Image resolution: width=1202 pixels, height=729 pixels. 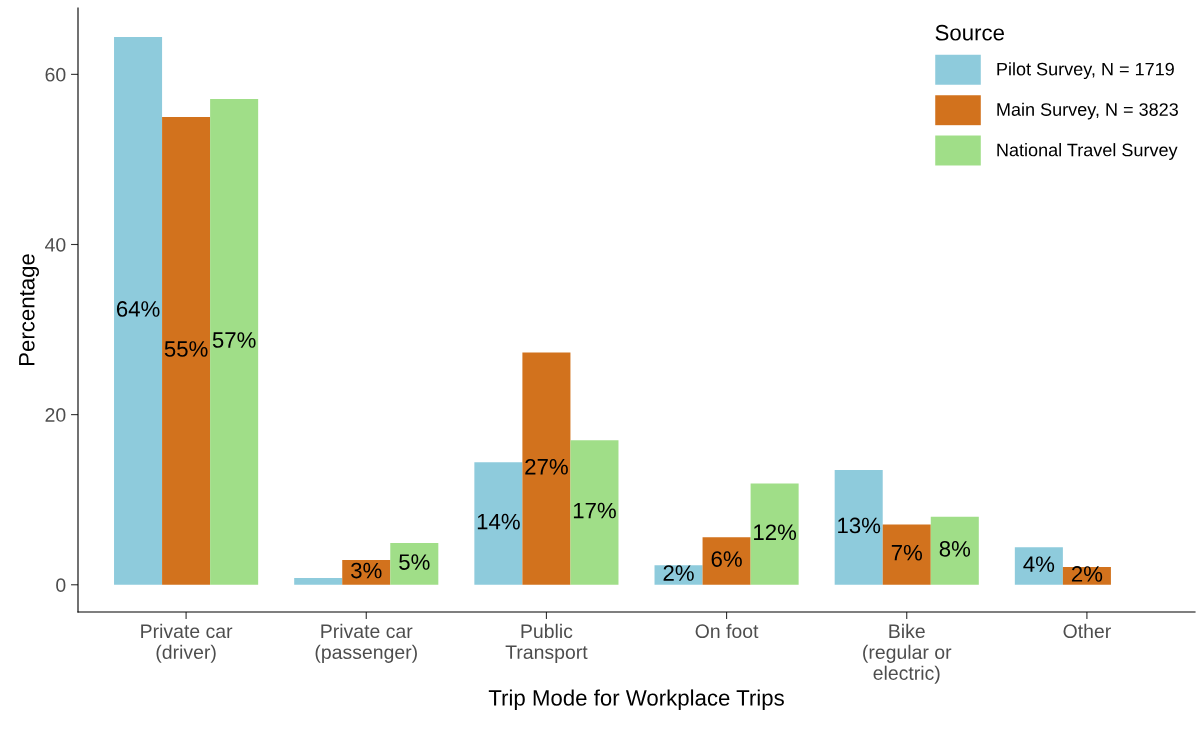 I want to click on data-label: 17%, so click(x=594, y=510).